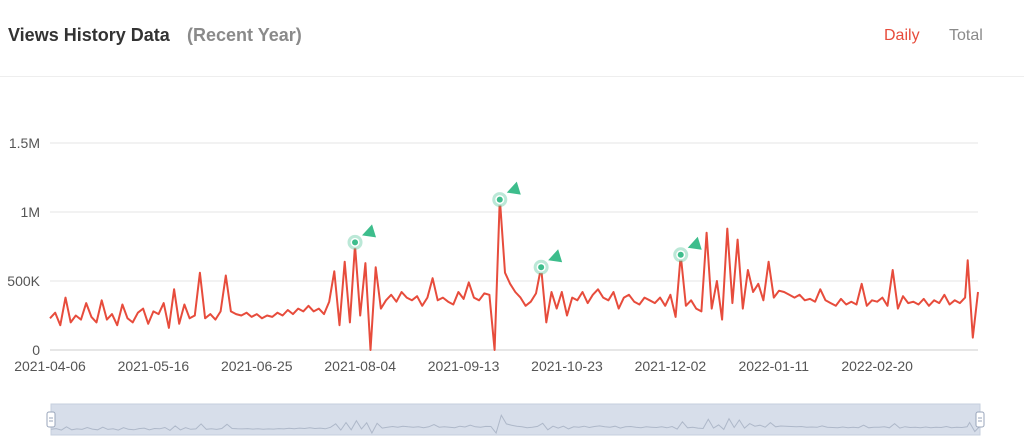  Describe the element at coordinates (23, 246) in the screenshot. I see `y-axis: 0 500K 1M 1.5M` at that location.